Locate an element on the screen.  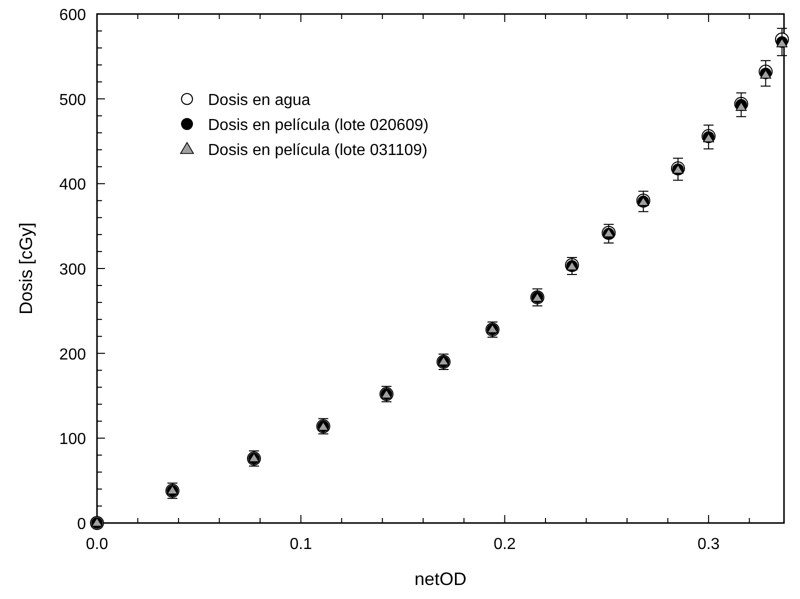
legend-label: Dosis en agua is located at coordinates (259, 100).